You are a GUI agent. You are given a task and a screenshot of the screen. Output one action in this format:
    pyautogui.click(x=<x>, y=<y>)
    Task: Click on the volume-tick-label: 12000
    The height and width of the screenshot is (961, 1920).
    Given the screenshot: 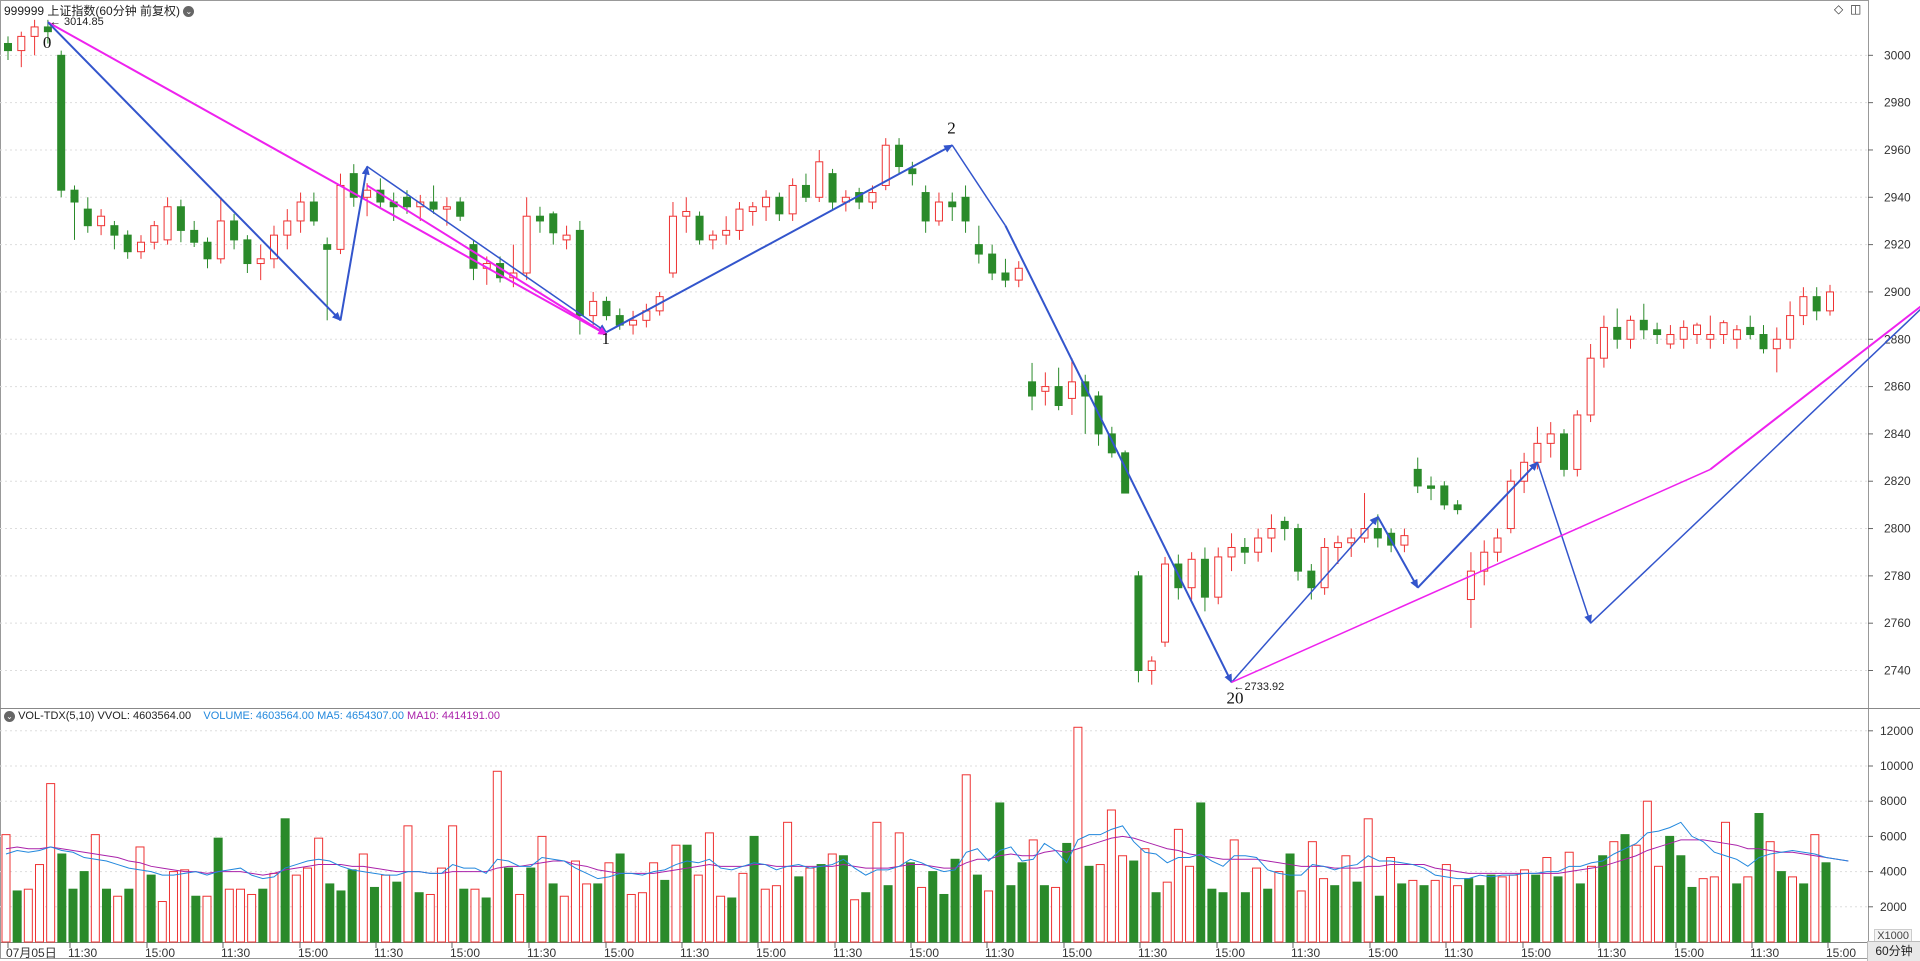 What is the action you would take?
    pyautogui.click(x=1897, y=731)
    